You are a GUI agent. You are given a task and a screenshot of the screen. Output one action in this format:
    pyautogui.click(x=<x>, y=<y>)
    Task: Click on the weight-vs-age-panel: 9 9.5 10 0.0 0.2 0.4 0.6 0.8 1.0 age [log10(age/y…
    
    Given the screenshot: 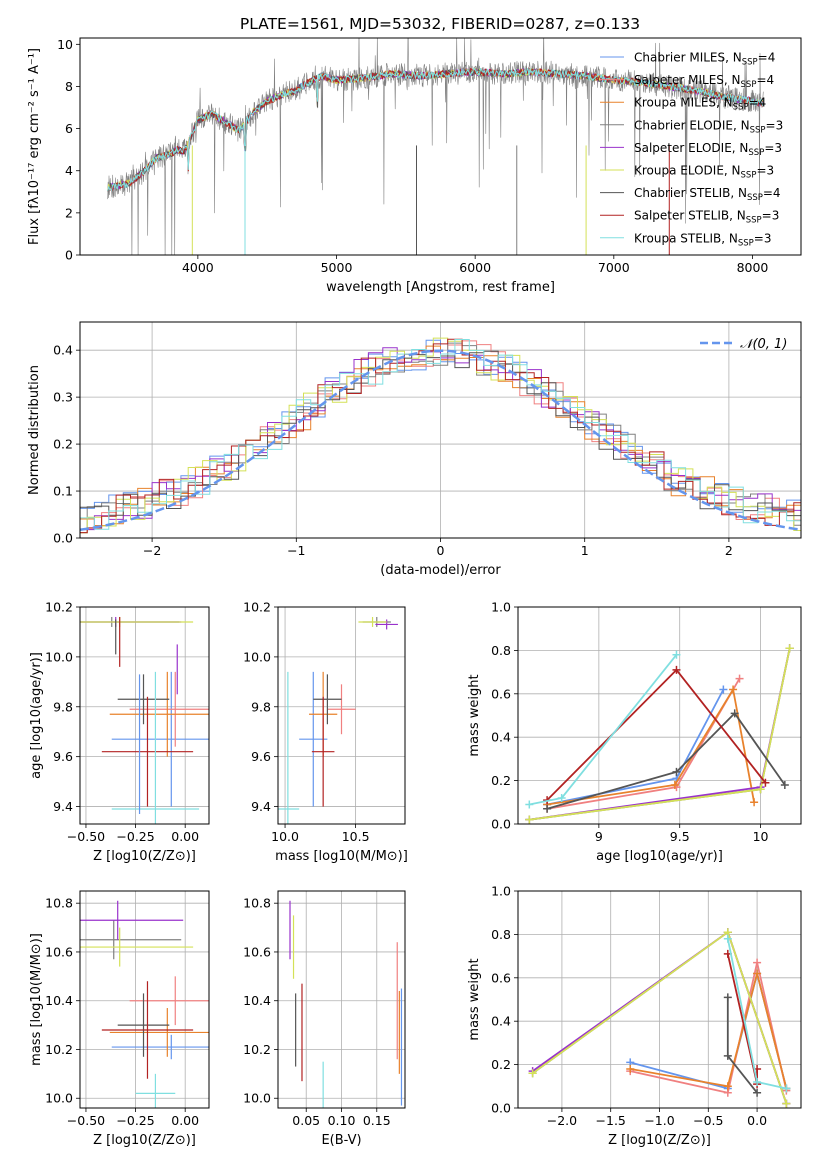 What is the action you would take?
    pyautogui.click(x=634, y=732)
    